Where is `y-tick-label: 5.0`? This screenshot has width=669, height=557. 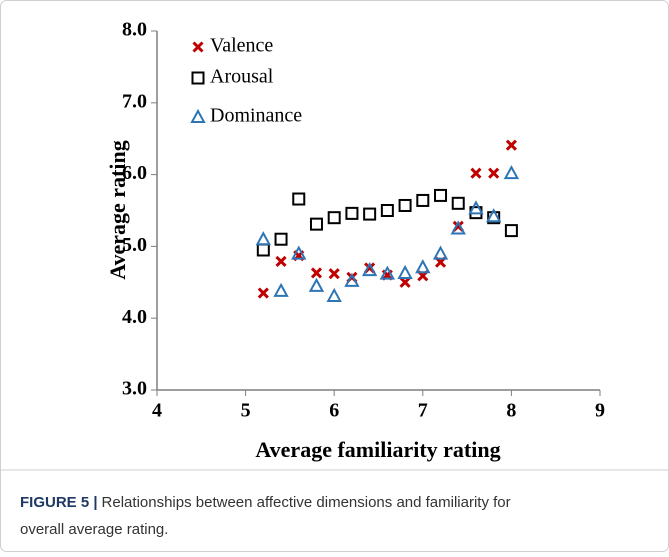 y-tick-label: 5.0 is located at coordinates (134, 245).